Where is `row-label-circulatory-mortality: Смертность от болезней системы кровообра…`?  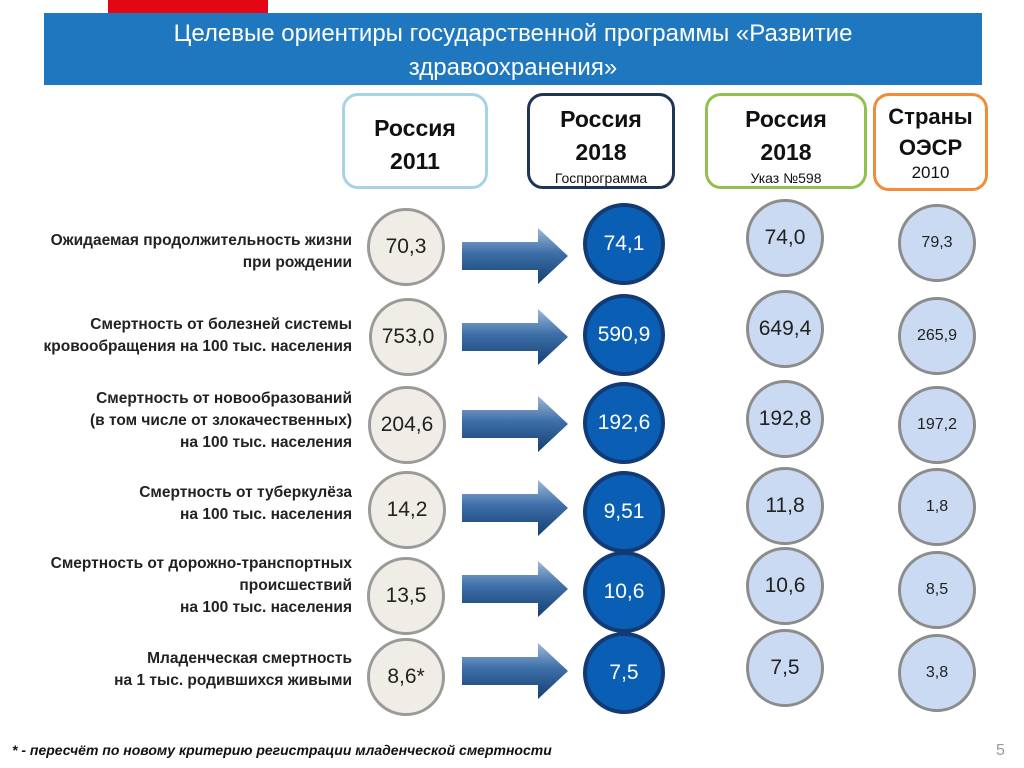
row-label-circulatory-mortality: Смертность от болезней системы кровообра… is located at coordinates (198, 336).